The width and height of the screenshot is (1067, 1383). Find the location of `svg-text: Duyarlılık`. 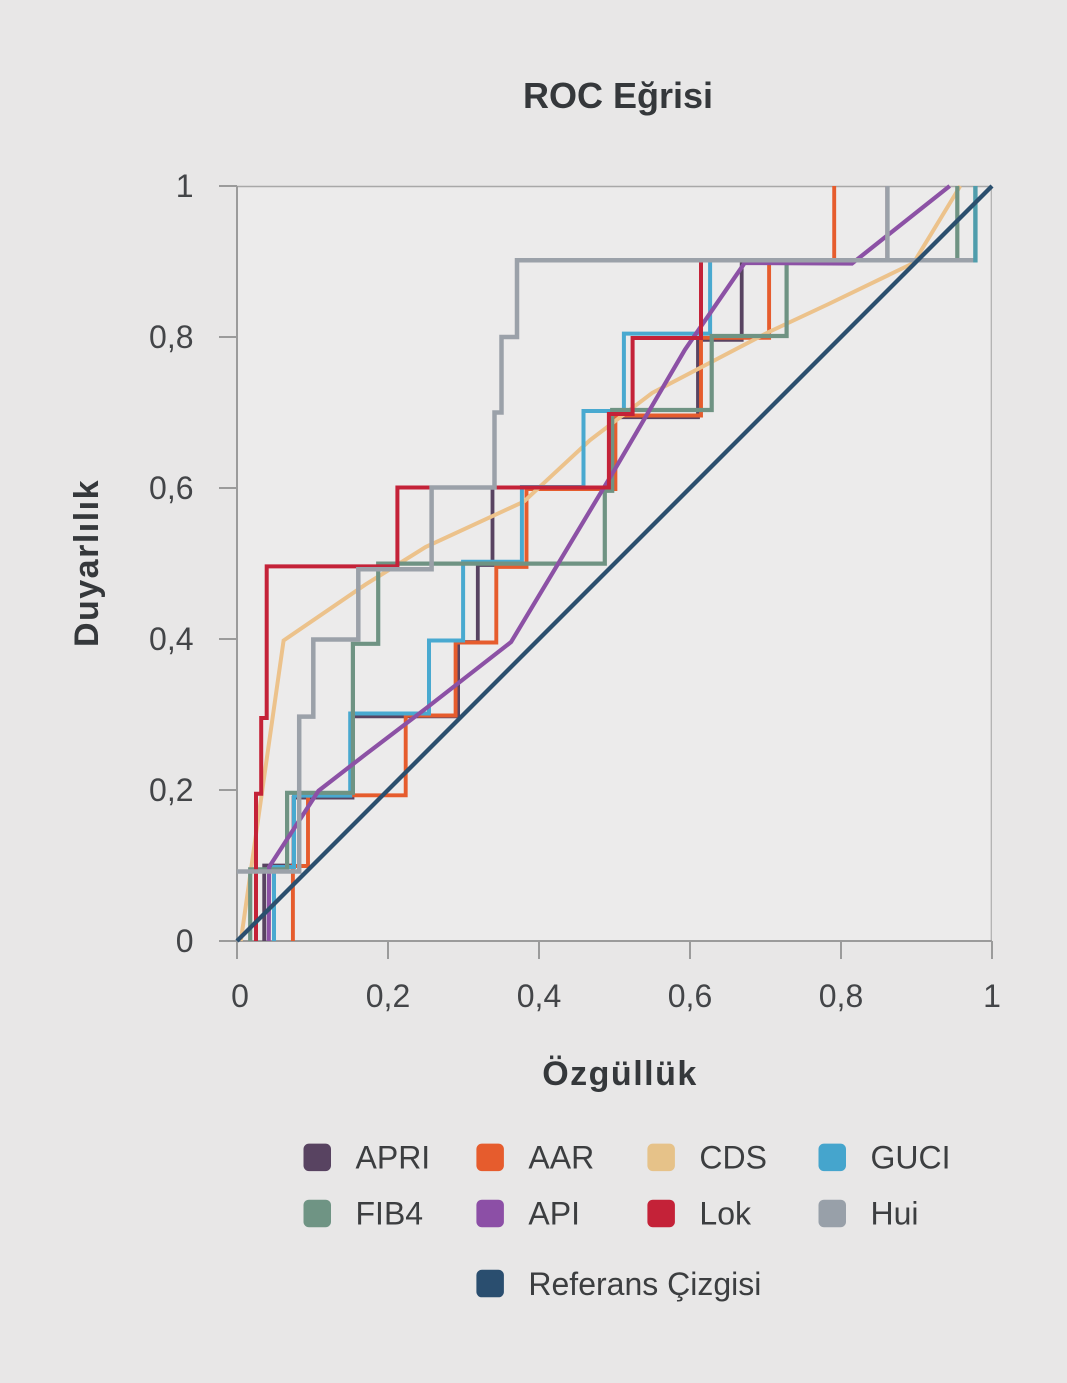

svg-text: Duyarlılık is located at coordinates (87, 563).